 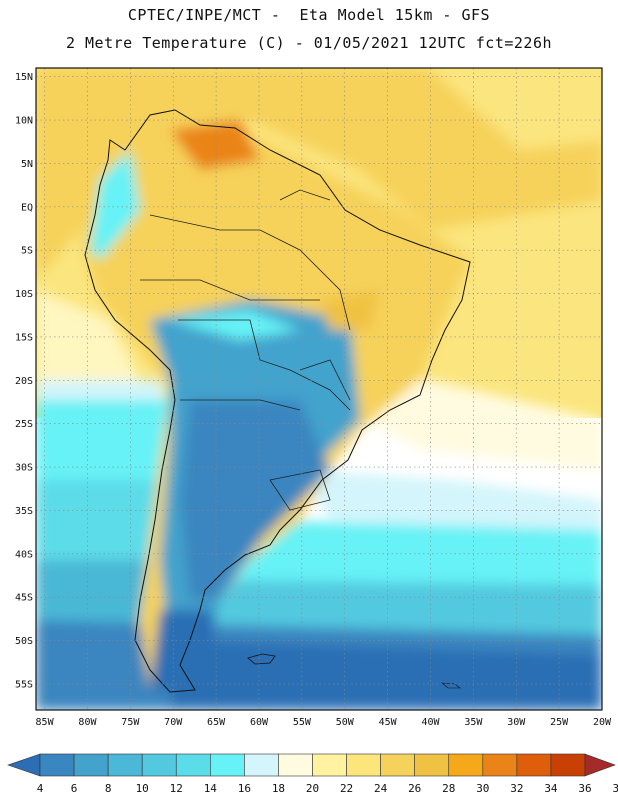 I want to click on colorbar-level-label: 6, so click(x=74, y=788).